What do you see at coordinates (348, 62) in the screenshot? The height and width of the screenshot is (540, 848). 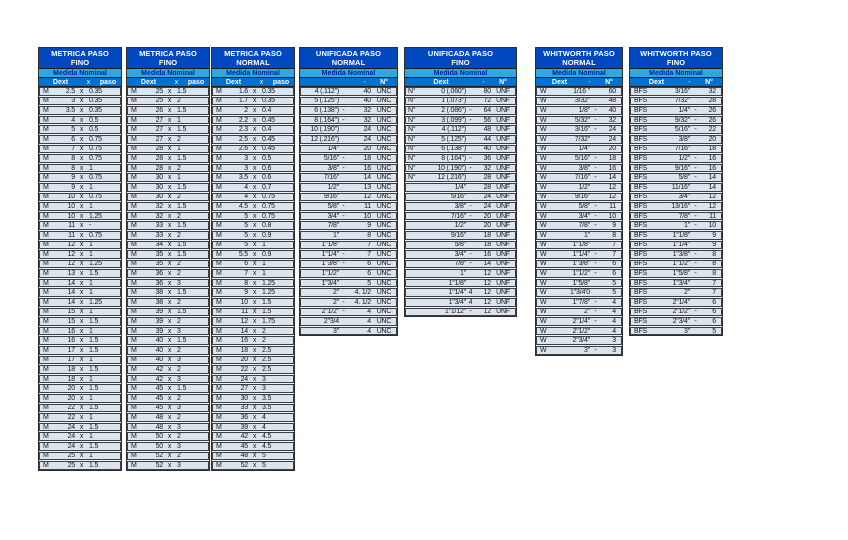 I see `table-title-text: NORMAL` at bounding box center [348, 62].